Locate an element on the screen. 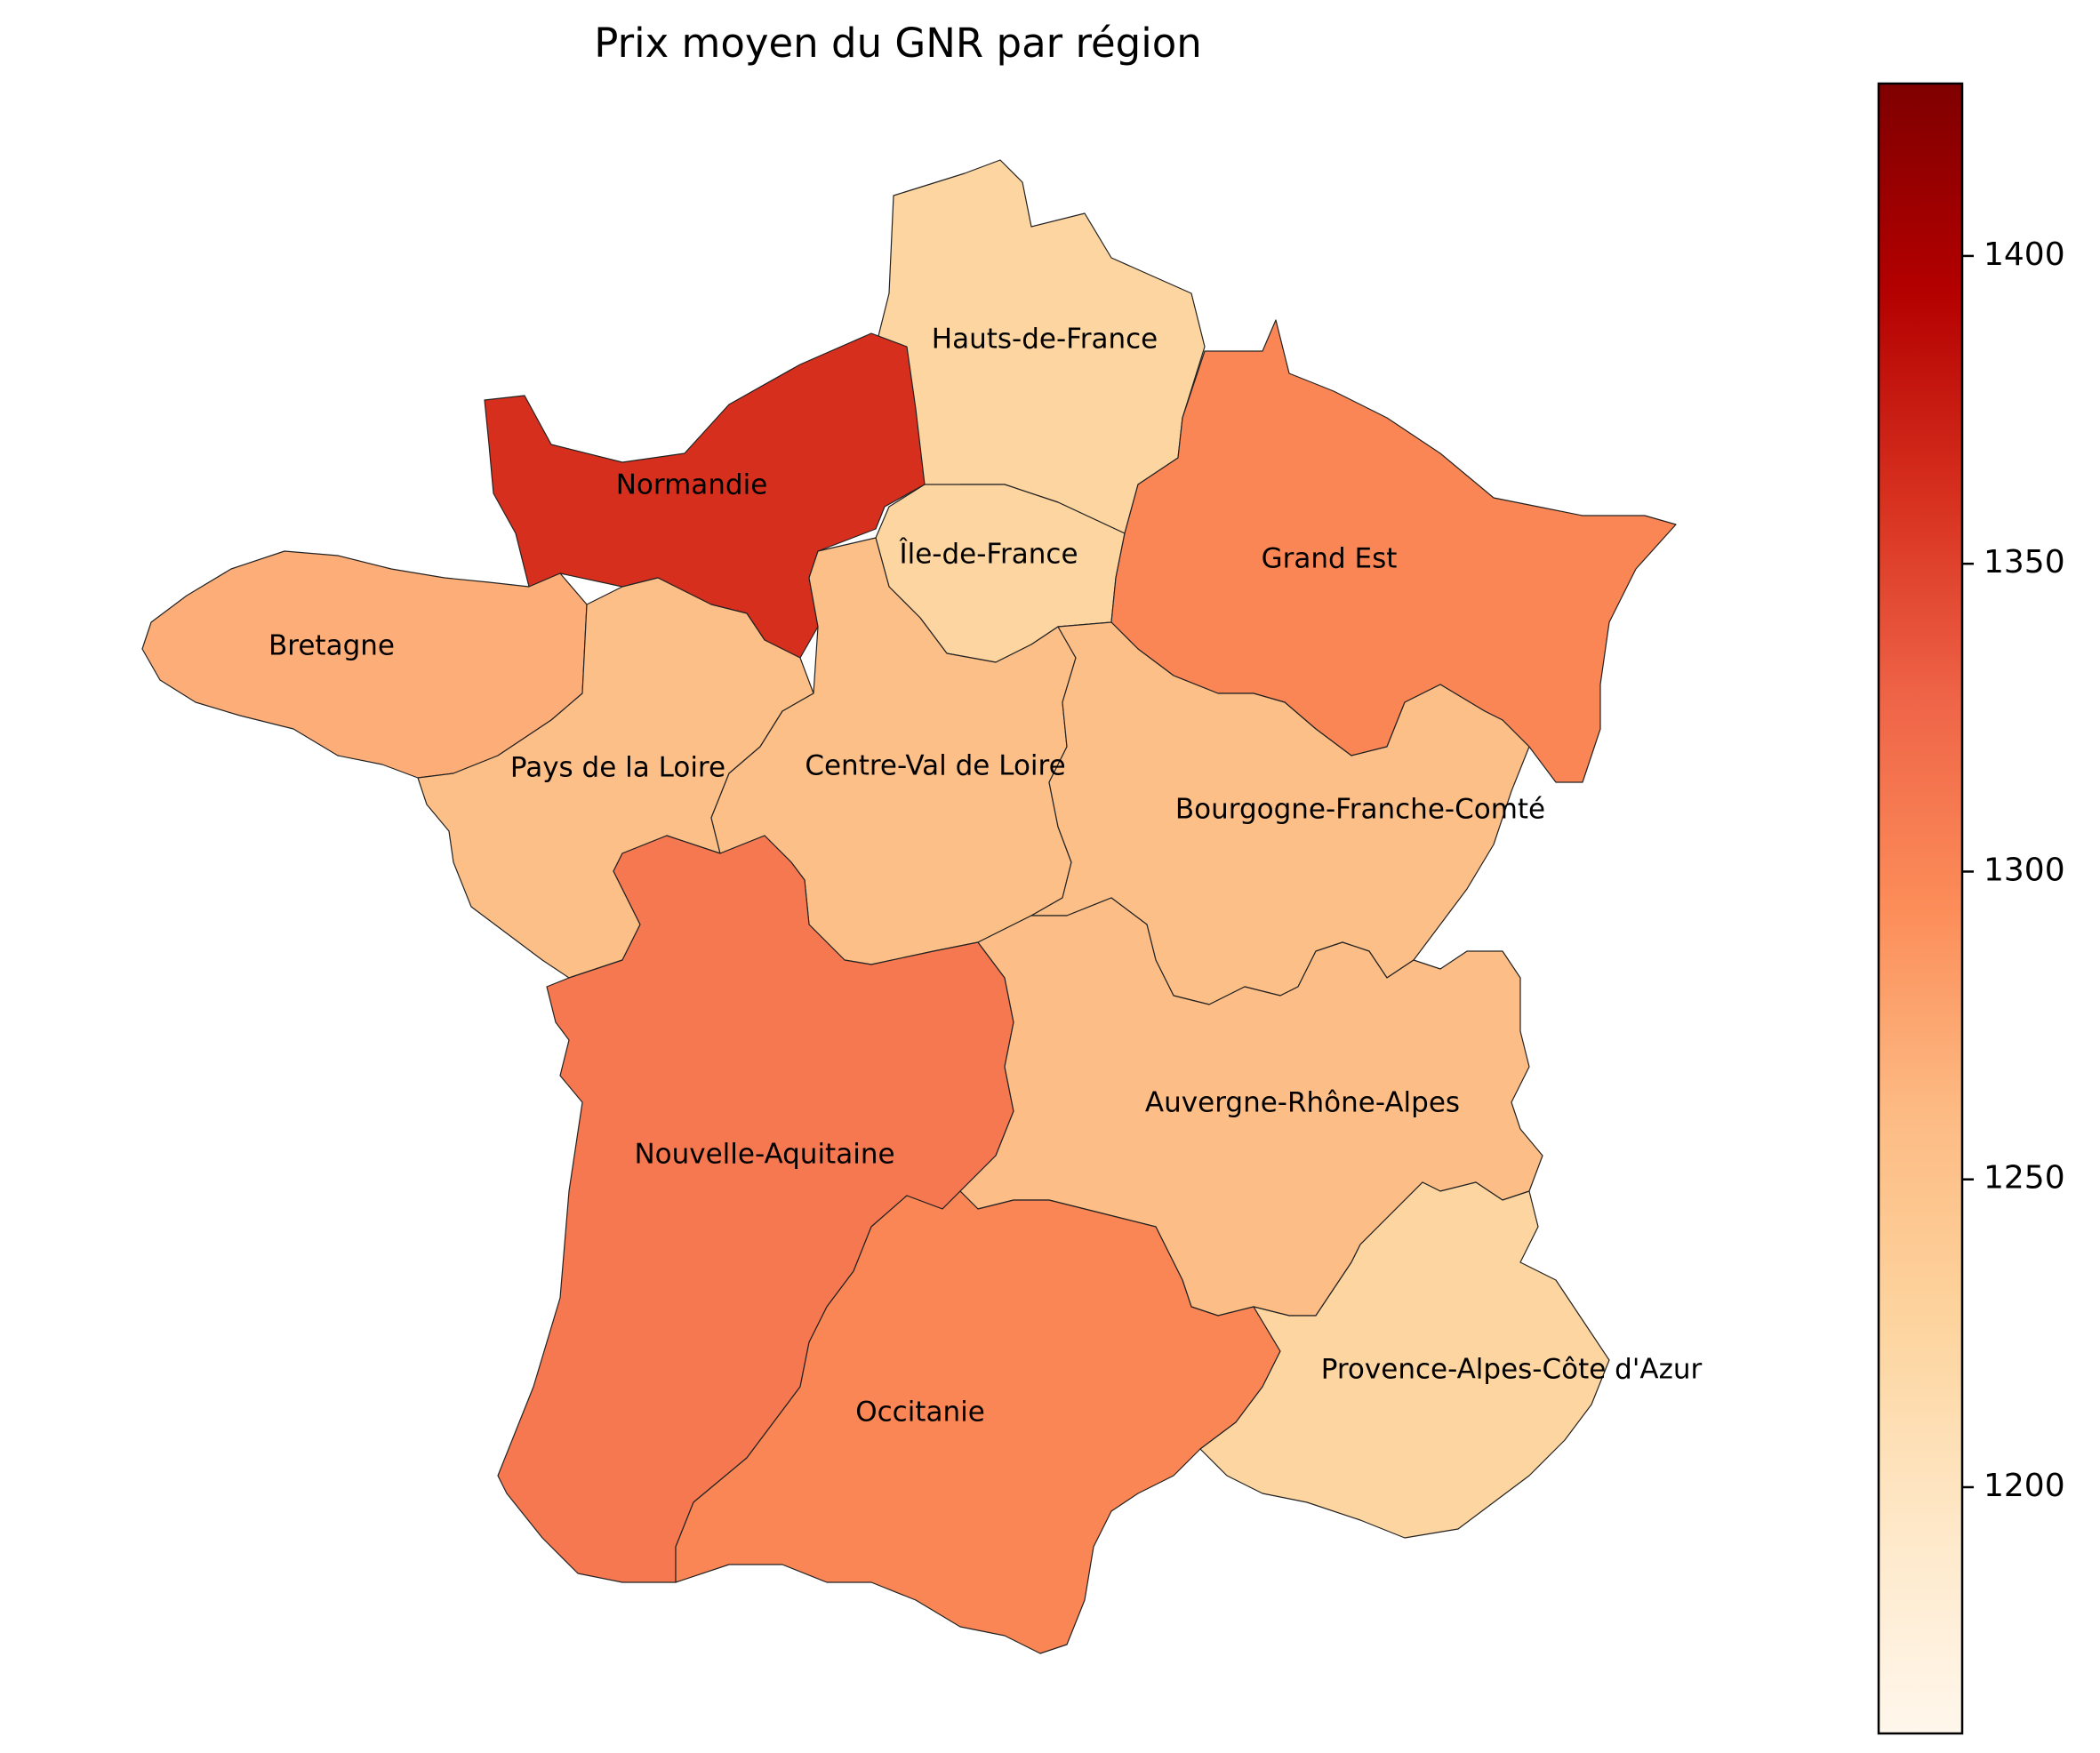 This screenshot has height=1753, width=2100. map-title: Prix moyen du GNR par région is located at coordinates (898, 43).